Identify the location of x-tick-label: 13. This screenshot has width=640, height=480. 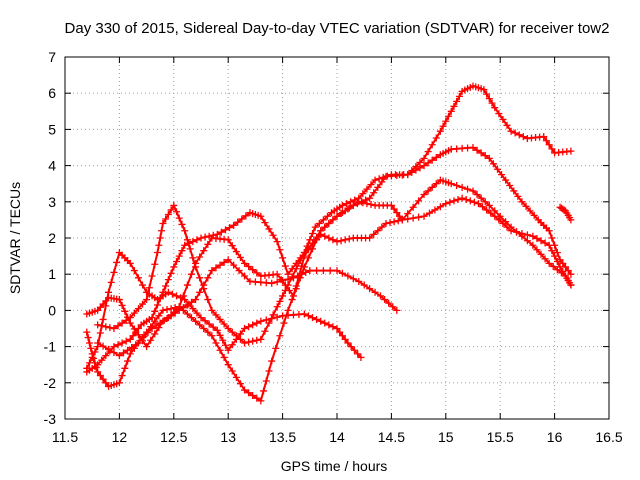
(228, 437).